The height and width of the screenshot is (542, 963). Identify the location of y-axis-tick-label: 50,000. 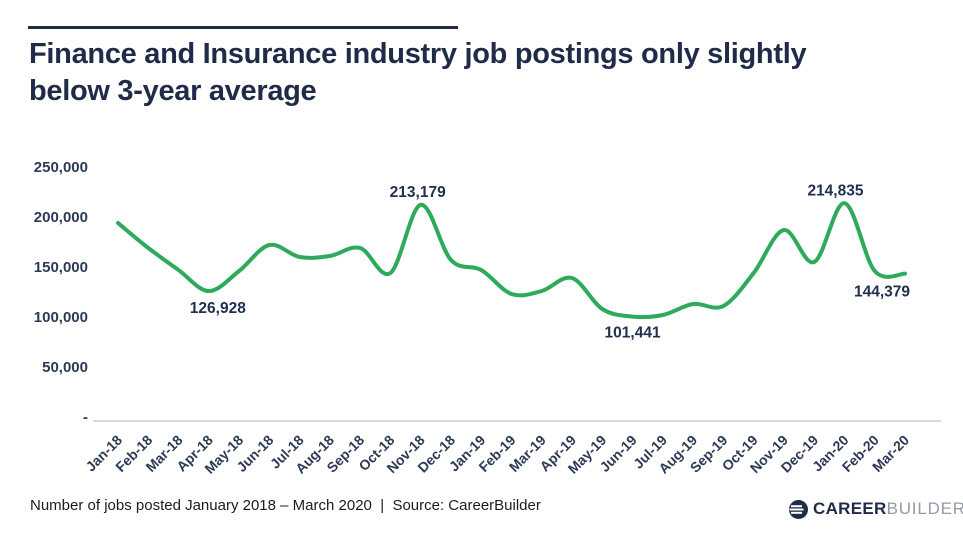
(65, 367).